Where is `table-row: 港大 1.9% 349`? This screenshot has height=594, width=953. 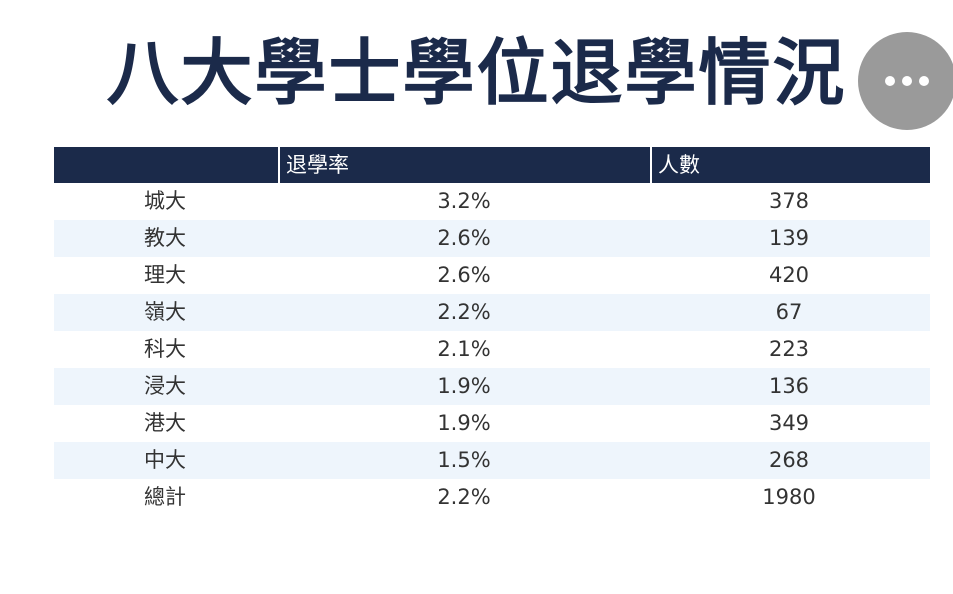
table-row: 港大 1.9% 349 is located at coordinates (492, 423).